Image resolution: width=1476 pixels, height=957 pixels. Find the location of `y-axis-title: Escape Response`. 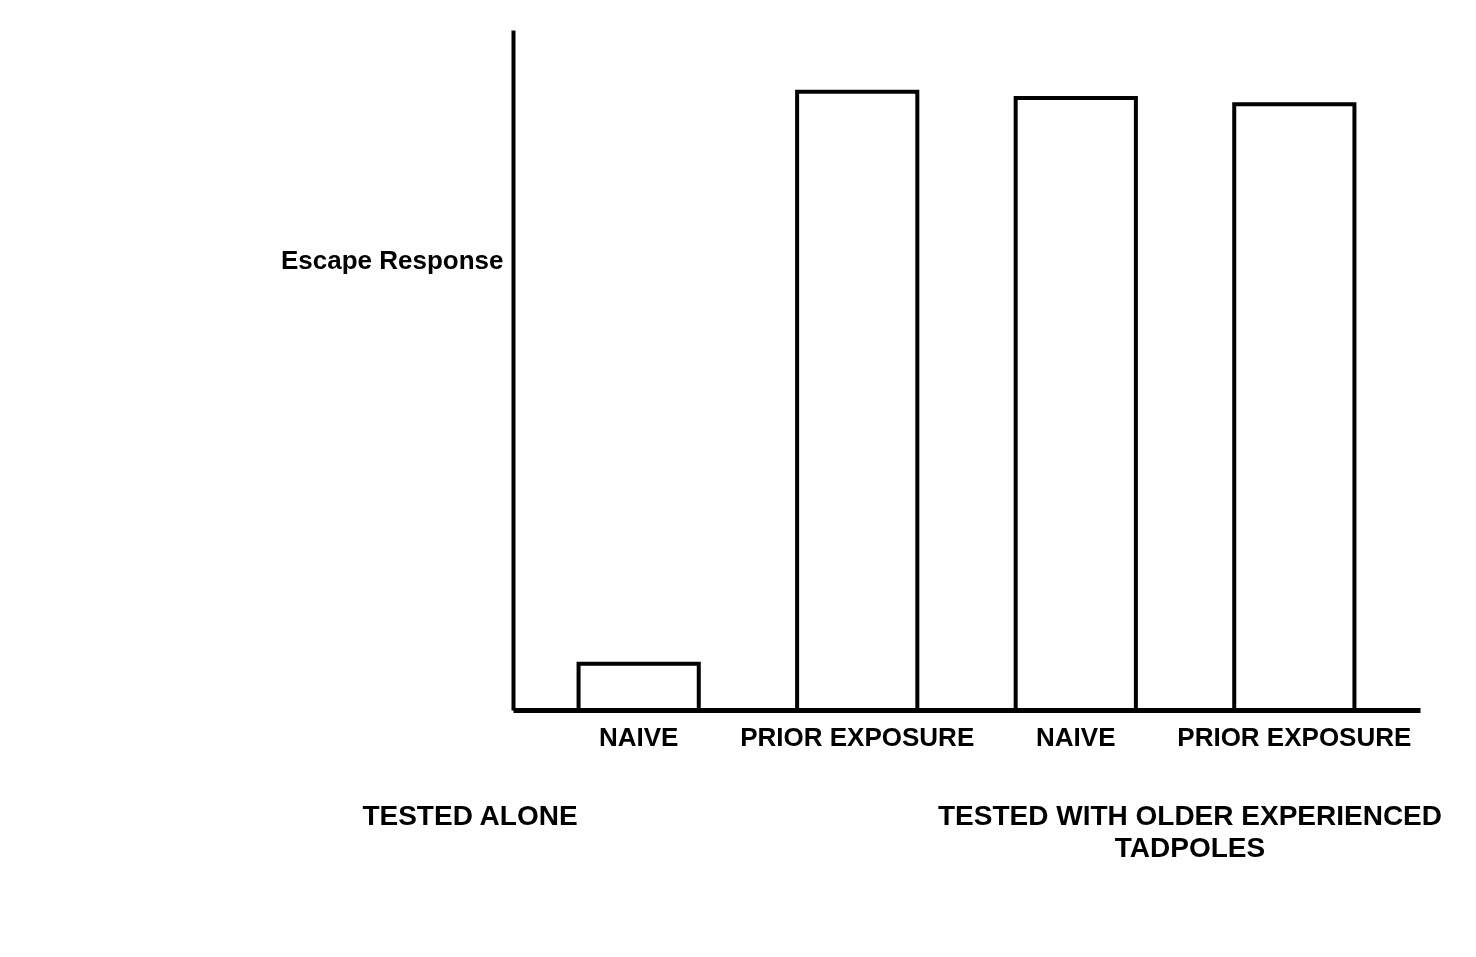

y-axis-title: Escape Response is located at coordinates (392, 259).